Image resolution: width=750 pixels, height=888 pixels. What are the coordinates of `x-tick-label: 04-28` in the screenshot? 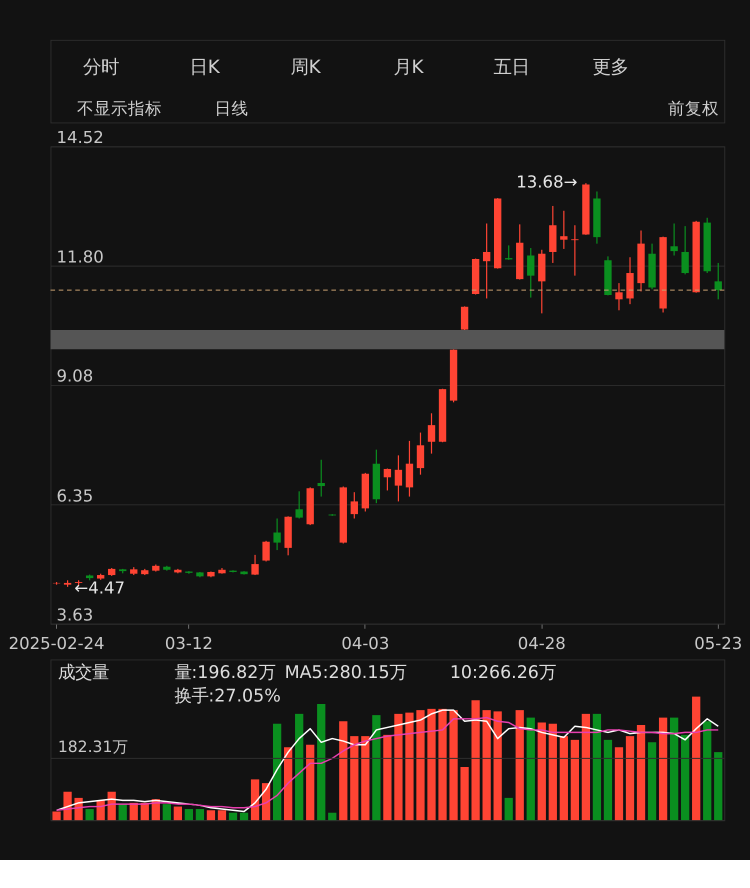 It's located at (542, 643).